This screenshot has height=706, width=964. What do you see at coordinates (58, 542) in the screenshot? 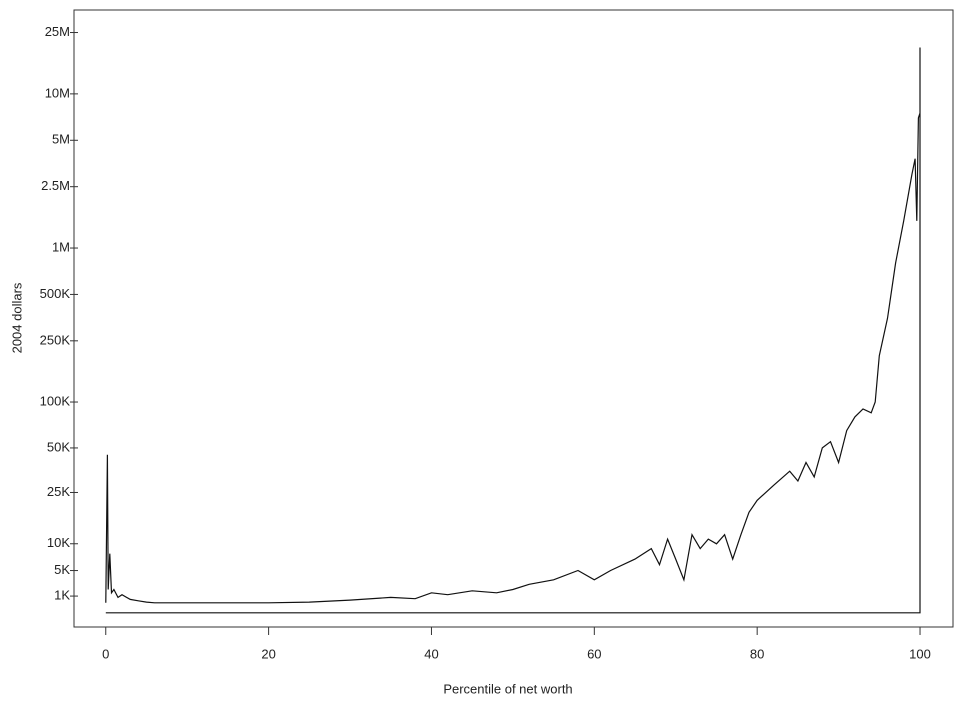
I see `y-tick-label: 10K` at bounding box center [58, 542].